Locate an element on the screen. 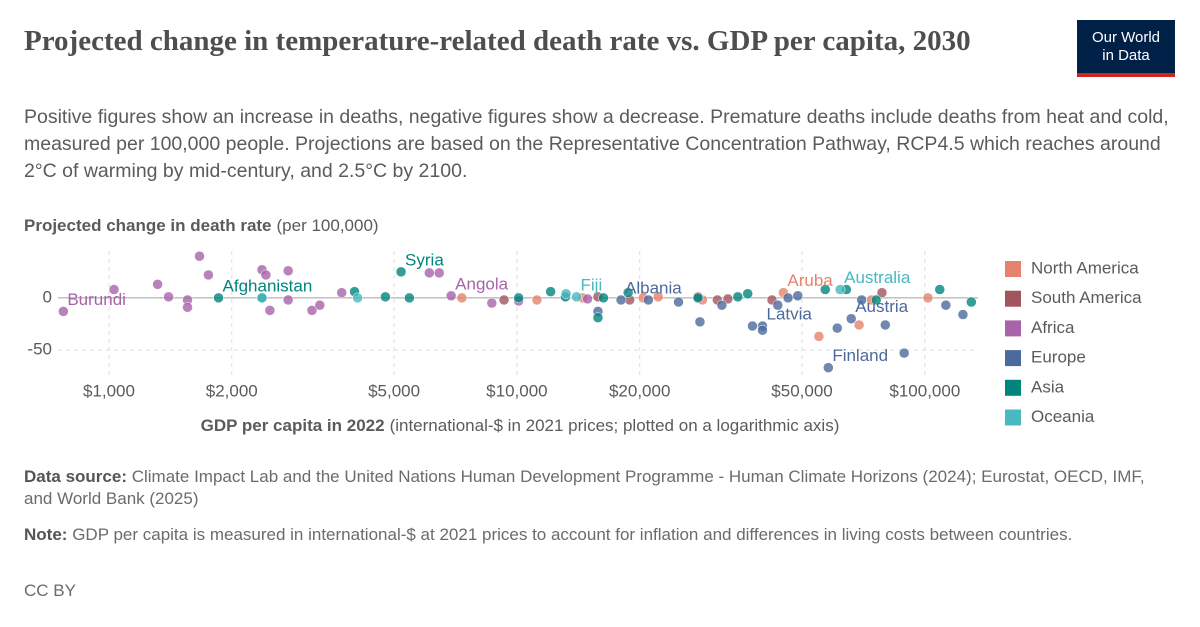  point-label: Angola is located at coordinates (481, 283).